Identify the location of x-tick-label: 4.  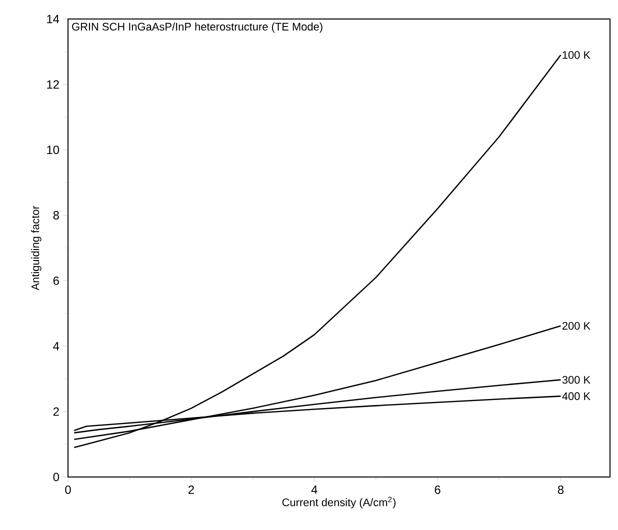
(314, 490).